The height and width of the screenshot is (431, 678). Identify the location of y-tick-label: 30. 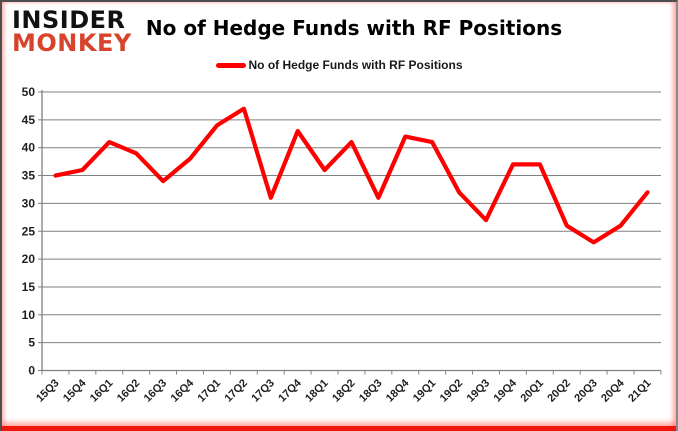
(29, 203).